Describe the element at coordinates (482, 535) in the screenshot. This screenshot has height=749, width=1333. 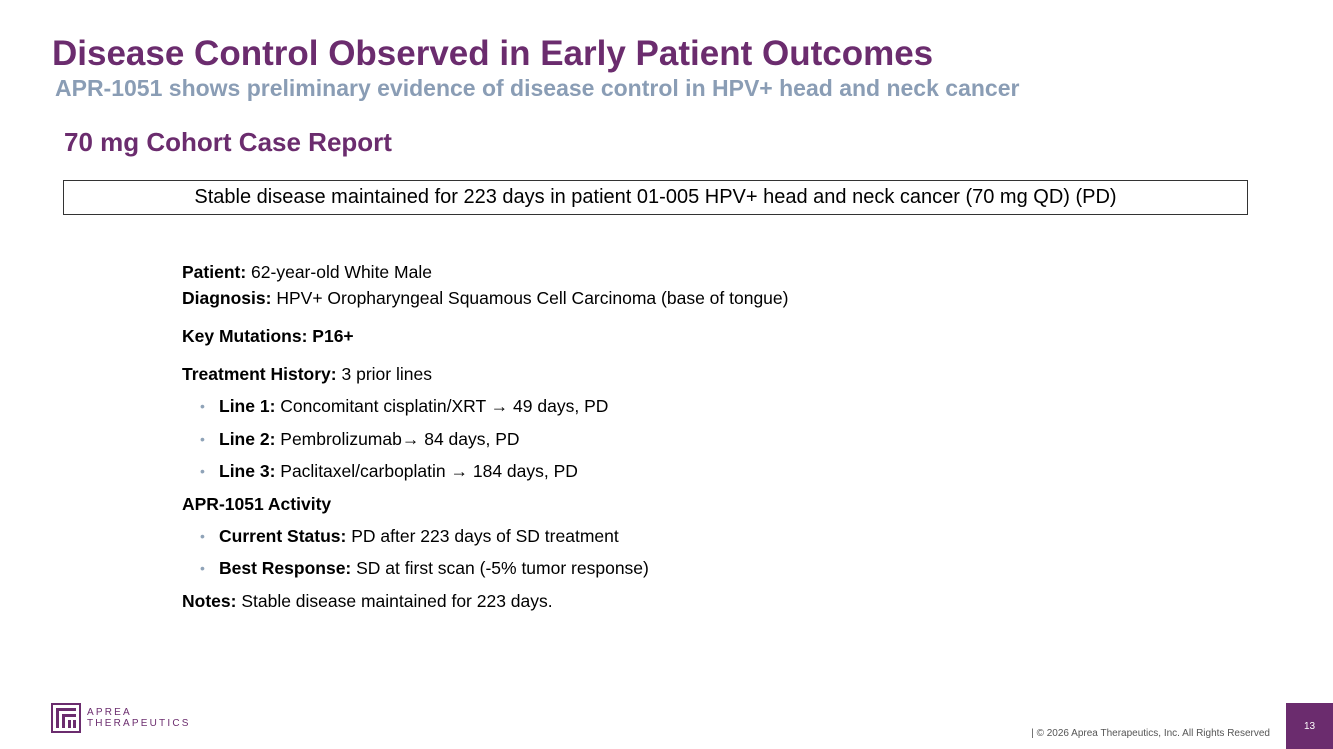
I see `activity-value: PD after 223 days of SD treatment` at that location.